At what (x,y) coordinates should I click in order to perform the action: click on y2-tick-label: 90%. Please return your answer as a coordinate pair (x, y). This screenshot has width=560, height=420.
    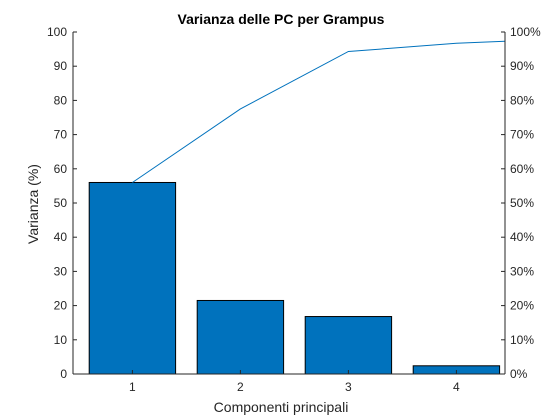
    Looking at the image, I should click on (522, 66).